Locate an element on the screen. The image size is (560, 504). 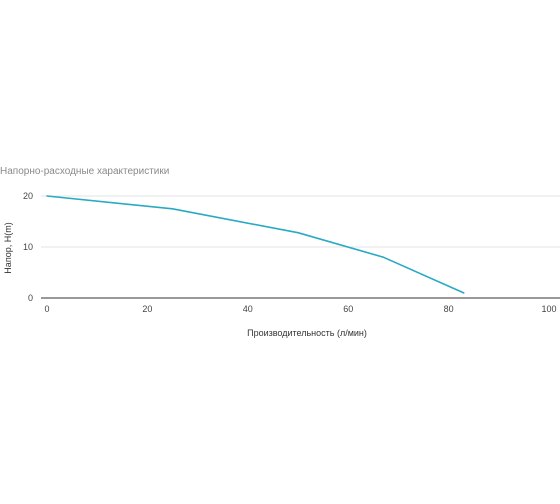
series-group is located at coordinates (255, 244).